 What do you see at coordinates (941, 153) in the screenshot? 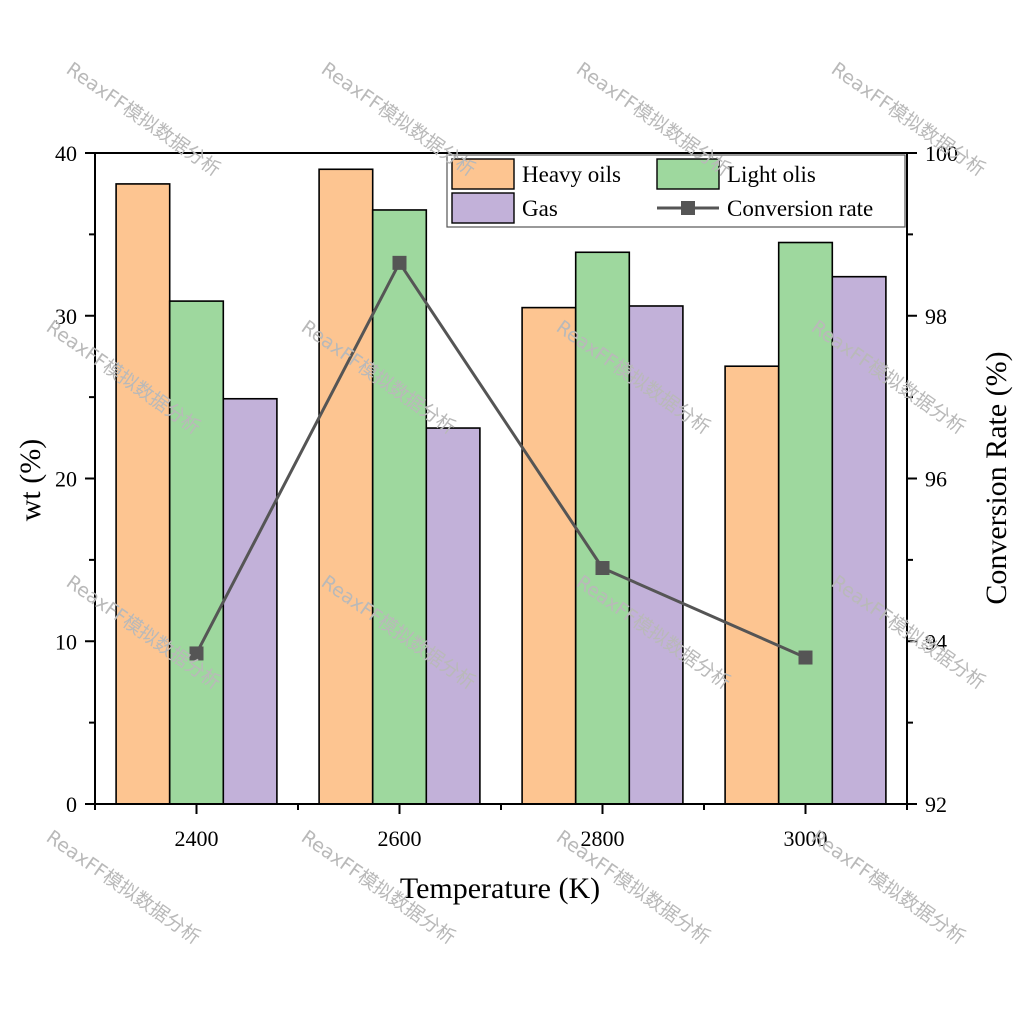
I see `y2-tick-label: 100` at bounding box center [941, 153].